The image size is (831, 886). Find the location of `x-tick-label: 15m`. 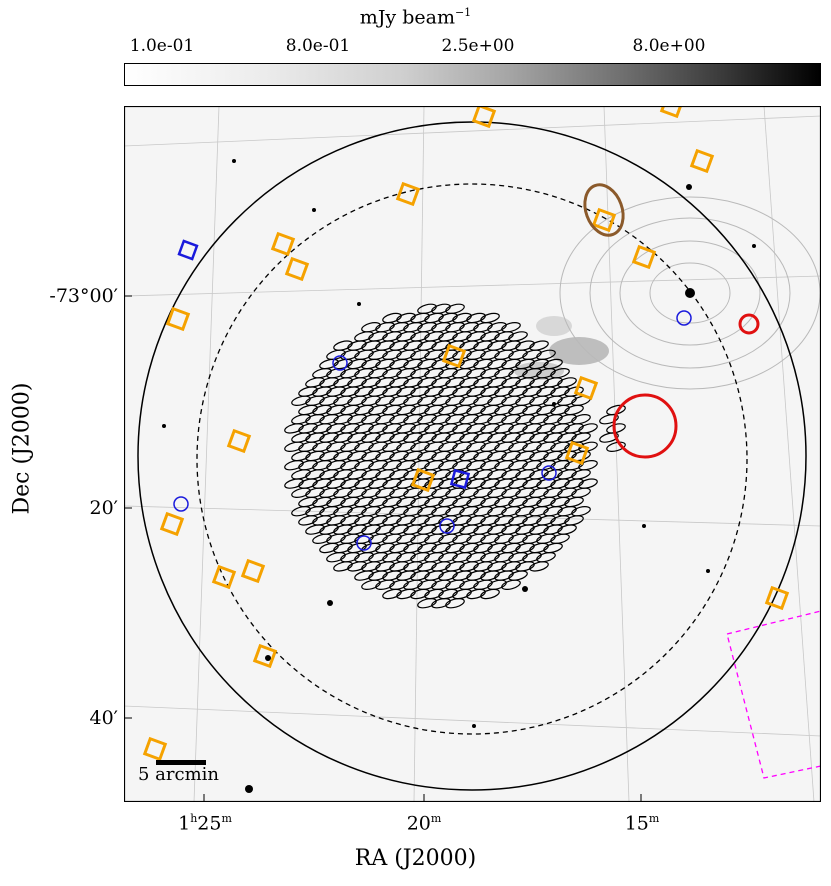

x-tick-label: 15m is located at coordinates (642, 823).